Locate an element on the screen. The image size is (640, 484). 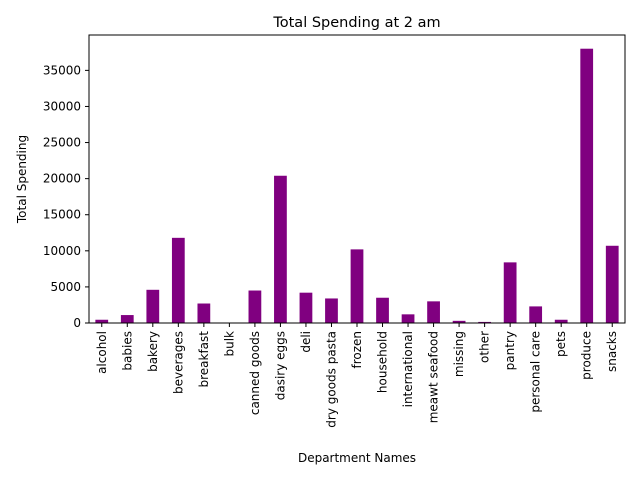
y-tick-label: 10000 is located at coordinates (62, 251).